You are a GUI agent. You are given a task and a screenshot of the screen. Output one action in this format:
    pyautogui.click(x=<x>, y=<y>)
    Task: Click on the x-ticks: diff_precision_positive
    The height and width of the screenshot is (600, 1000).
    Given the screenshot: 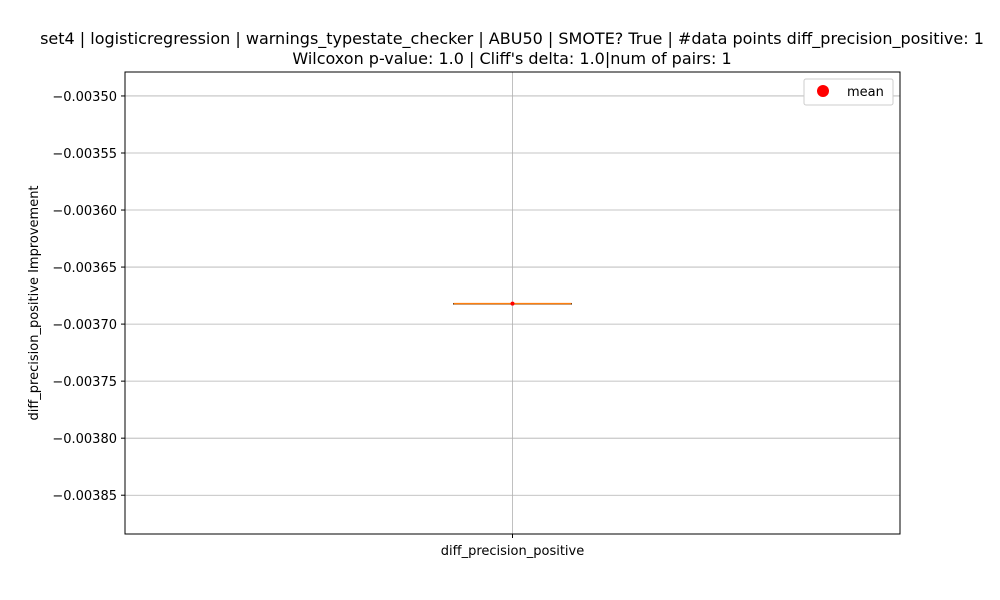 What is the action you would take?
    pyautogui.click(x=512, y=546)
    